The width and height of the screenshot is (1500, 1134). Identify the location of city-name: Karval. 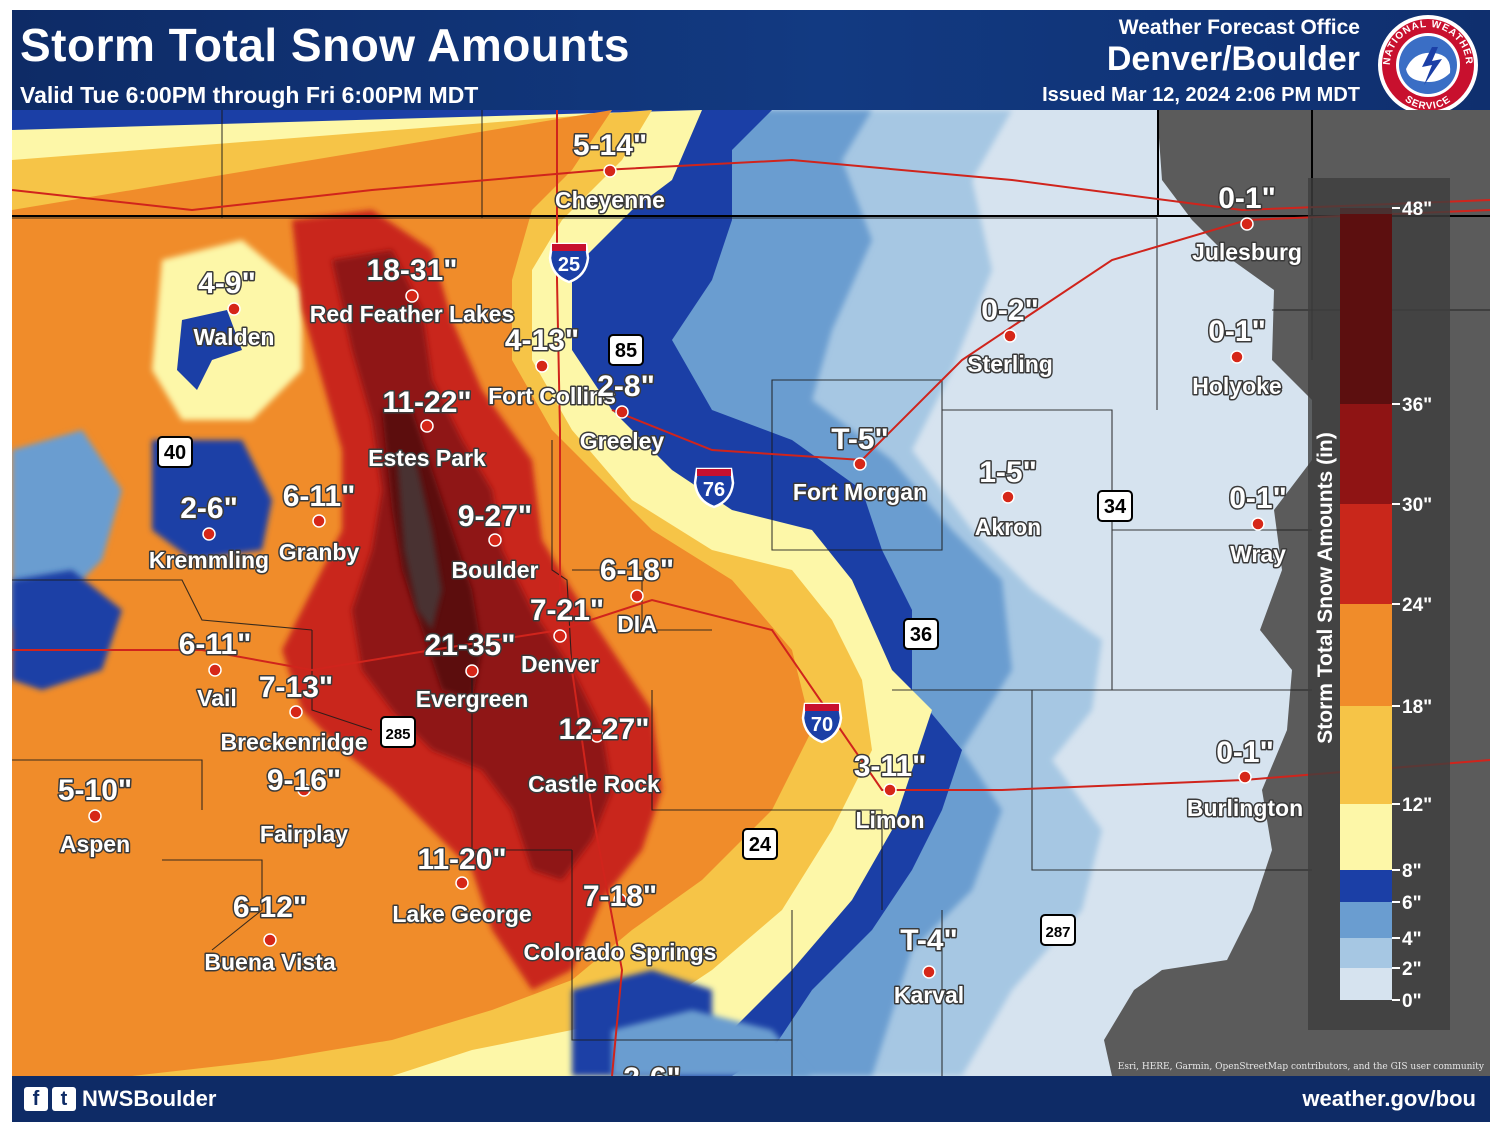
(929, 995).